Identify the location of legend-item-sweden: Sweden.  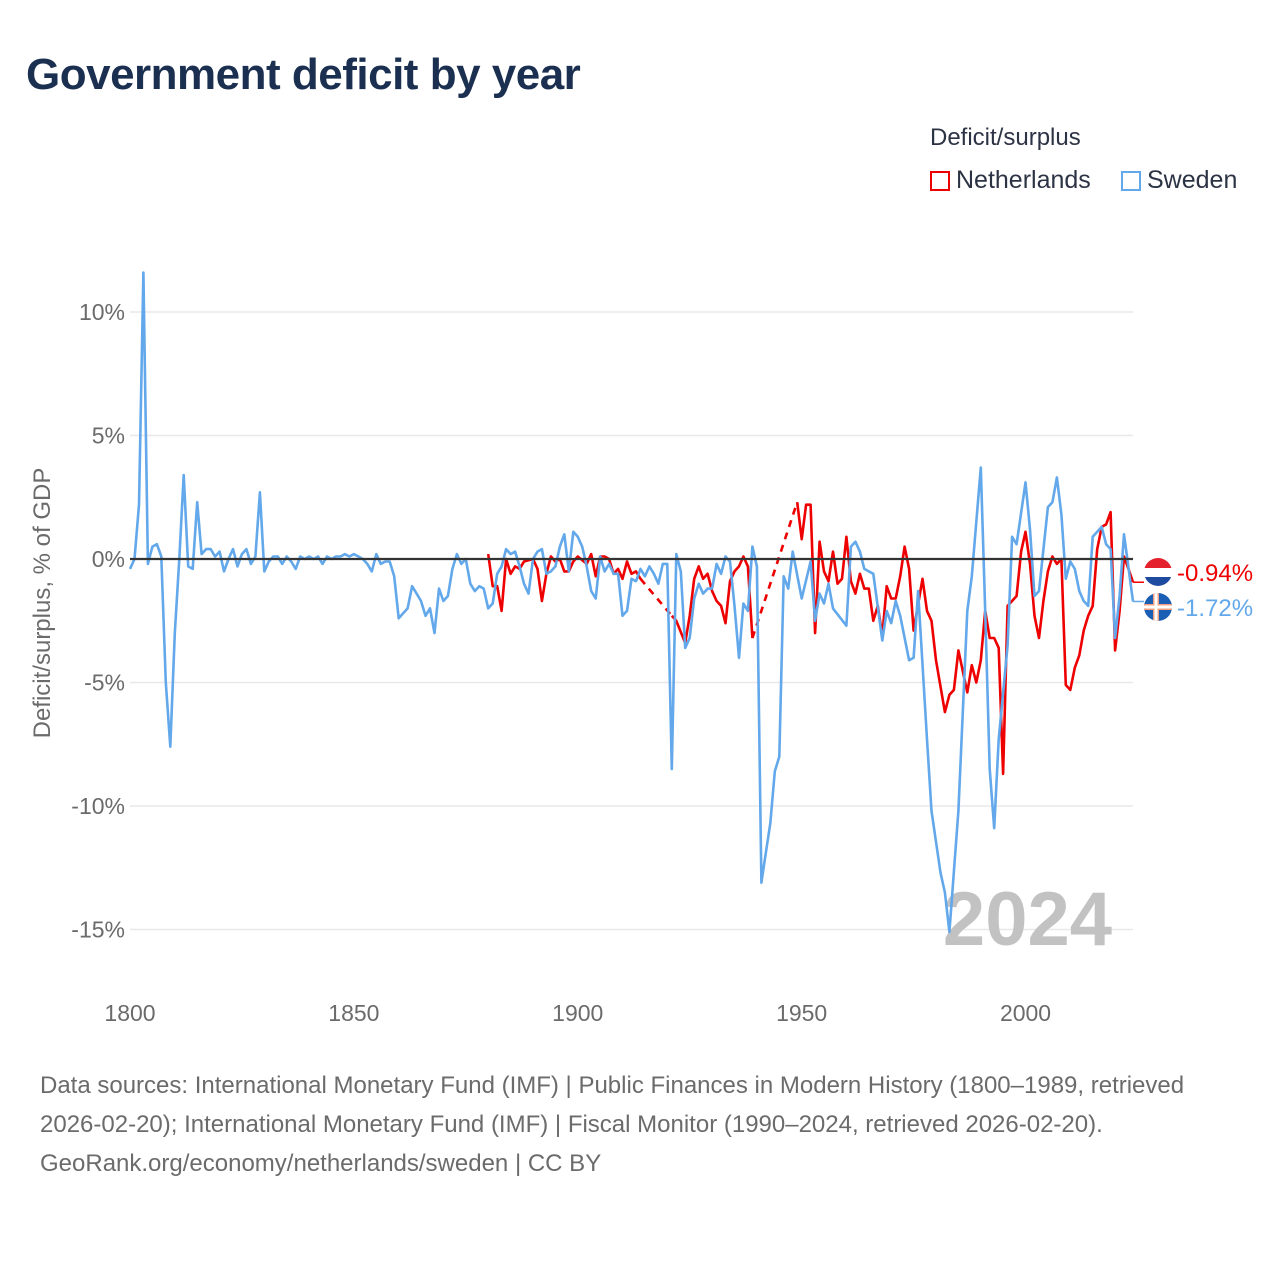
(1179, 180).